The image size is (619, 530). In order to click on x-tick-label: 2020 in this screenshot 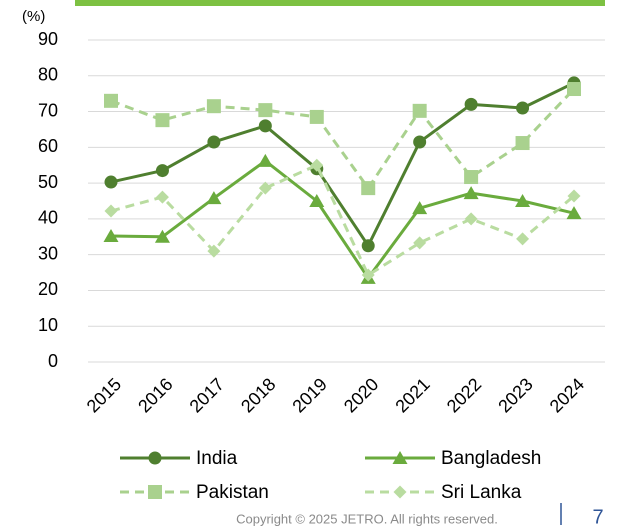, I will do `click(361, 395)`.